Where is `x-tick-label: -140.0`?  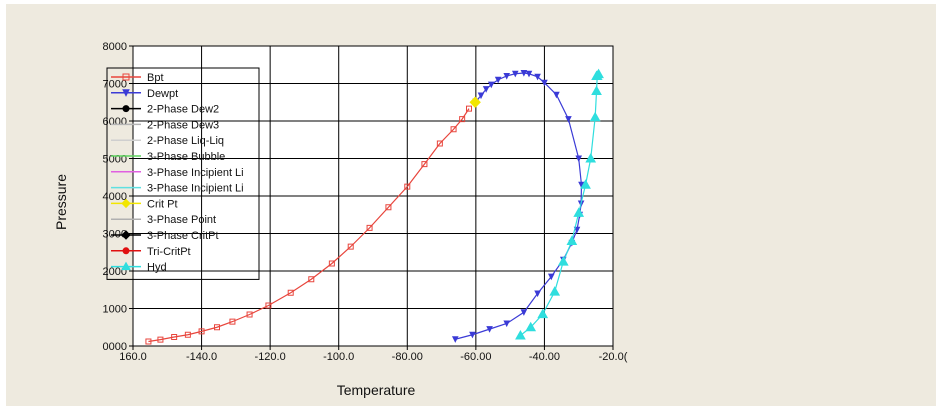 x-tick-label: -140.0 is located at coordinates (201, 357).